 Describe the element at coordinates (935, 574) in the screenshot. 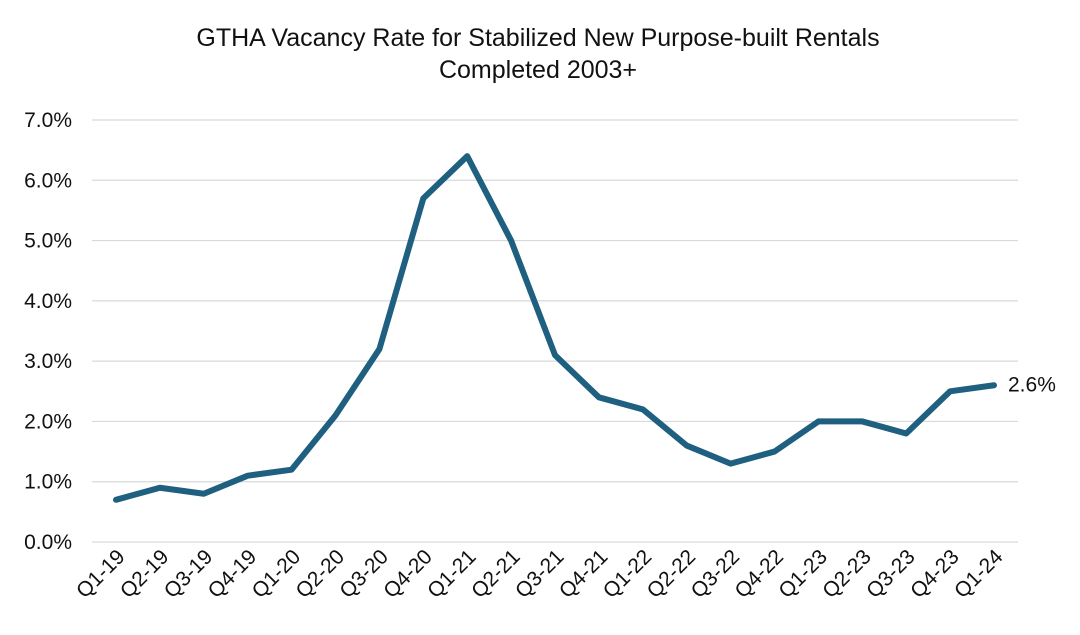

I see `x-tick-label: Q4-23` at that location.